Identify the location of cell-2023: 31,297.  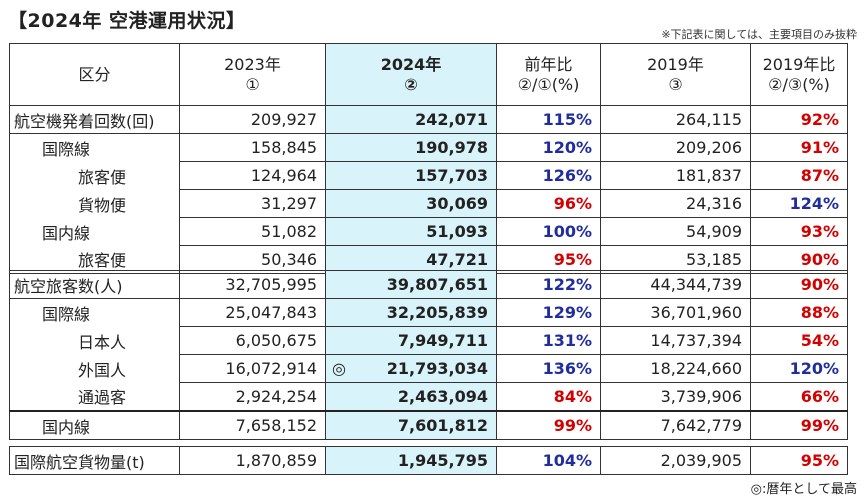
(252, 203).